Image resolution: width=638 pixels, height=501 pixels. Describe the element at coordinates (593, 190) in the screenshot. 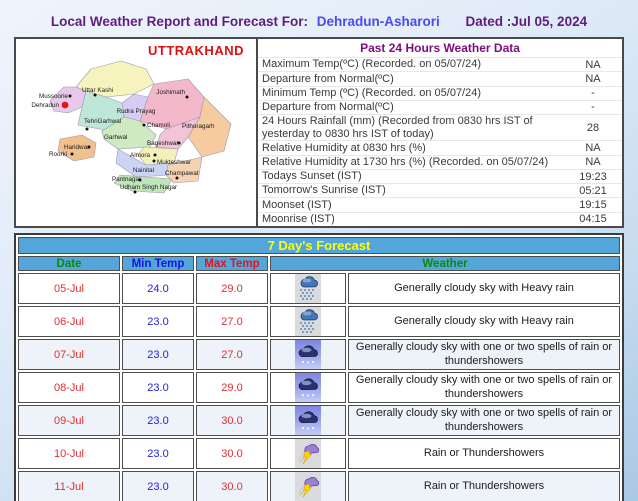

I see `row-value: 05:21` at that location.